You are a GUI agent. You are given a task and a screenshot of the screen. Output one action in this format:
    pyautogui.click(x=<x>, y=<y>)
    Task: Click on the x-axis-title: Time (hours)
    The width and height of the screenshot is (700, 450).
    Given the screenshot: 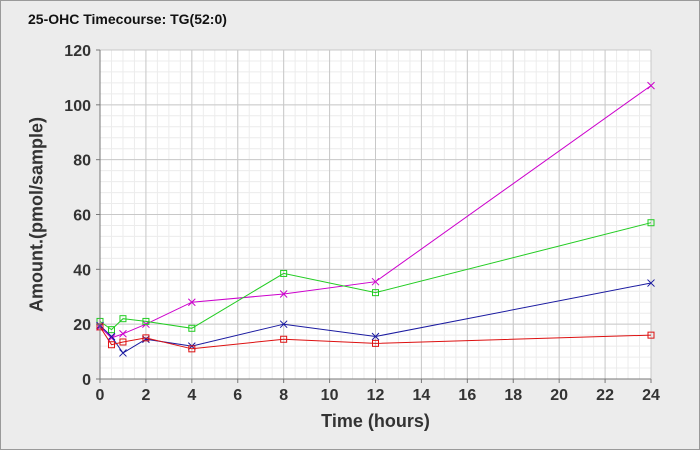 What is the action you would take?
    pyautogui.click(x=375, y=421)
    